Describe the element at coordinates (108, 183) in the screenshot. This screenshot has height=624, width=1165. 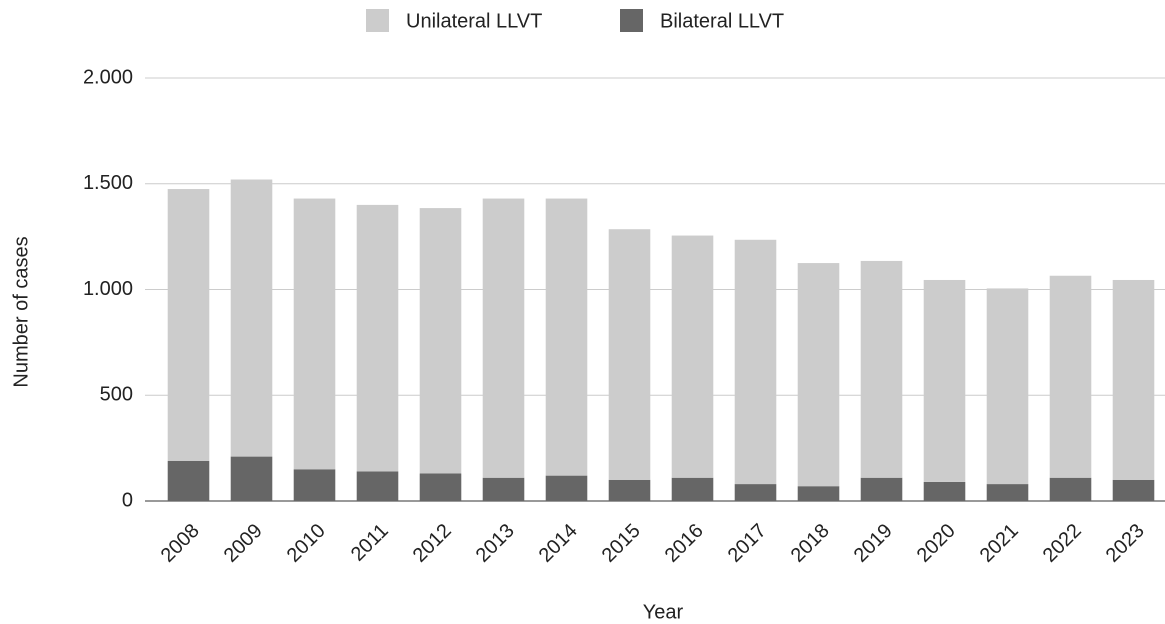
I see `y-tick-label: 1.500` at that location.